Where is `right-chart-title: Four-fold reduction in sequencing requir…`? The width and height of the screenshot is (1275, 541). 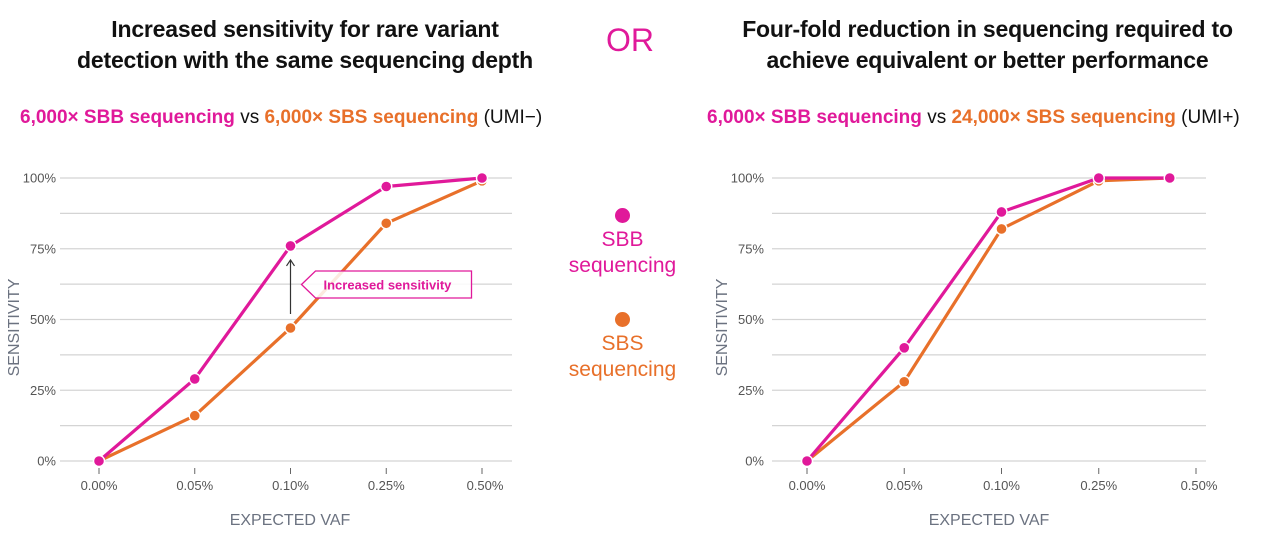 right-chart-title: Four-fold reduction in sequencing requir… is located at coordinates (987, 45).